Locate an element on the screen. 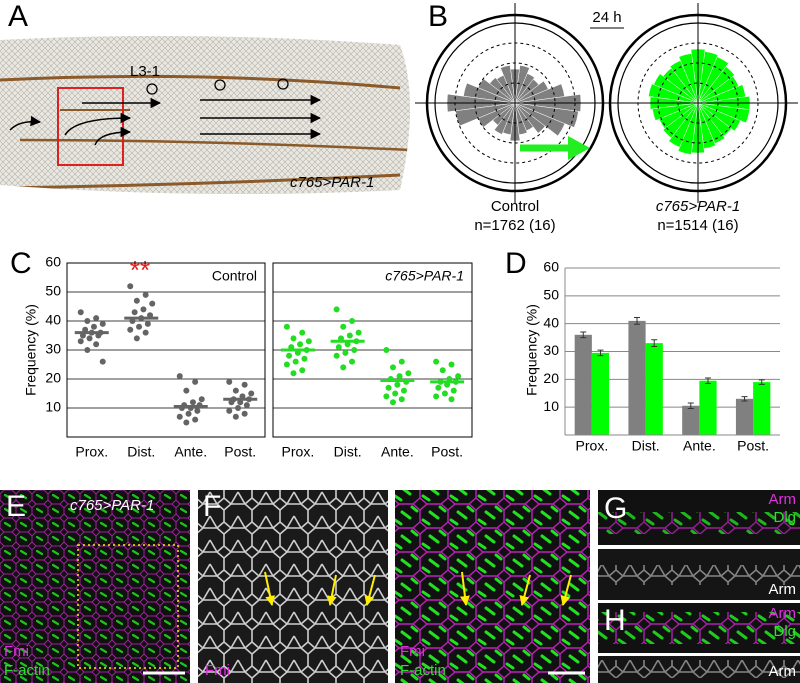  y-axis-label: Frequency (%) is located at coordinates (31, 350).